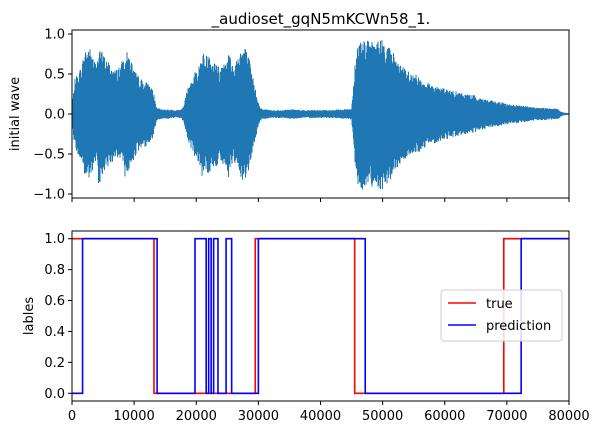  What do you see at coordinates (49, 195) in the screenshot?
I see `wave-y-tick-label: −1.0` at bounding box center [49, 195].